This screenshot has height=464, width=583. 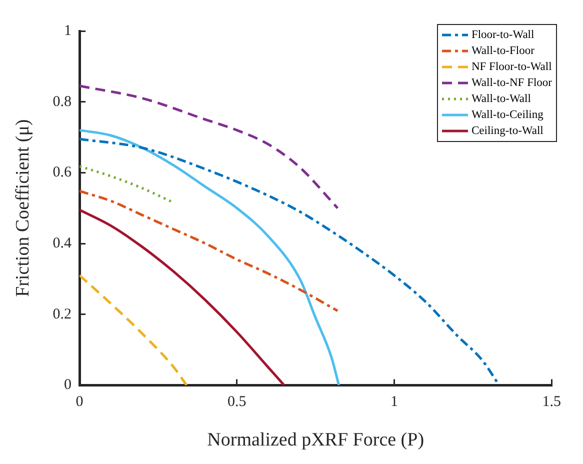 I want to click on y-tick-label: 0.4, so click(x=62, y=243).